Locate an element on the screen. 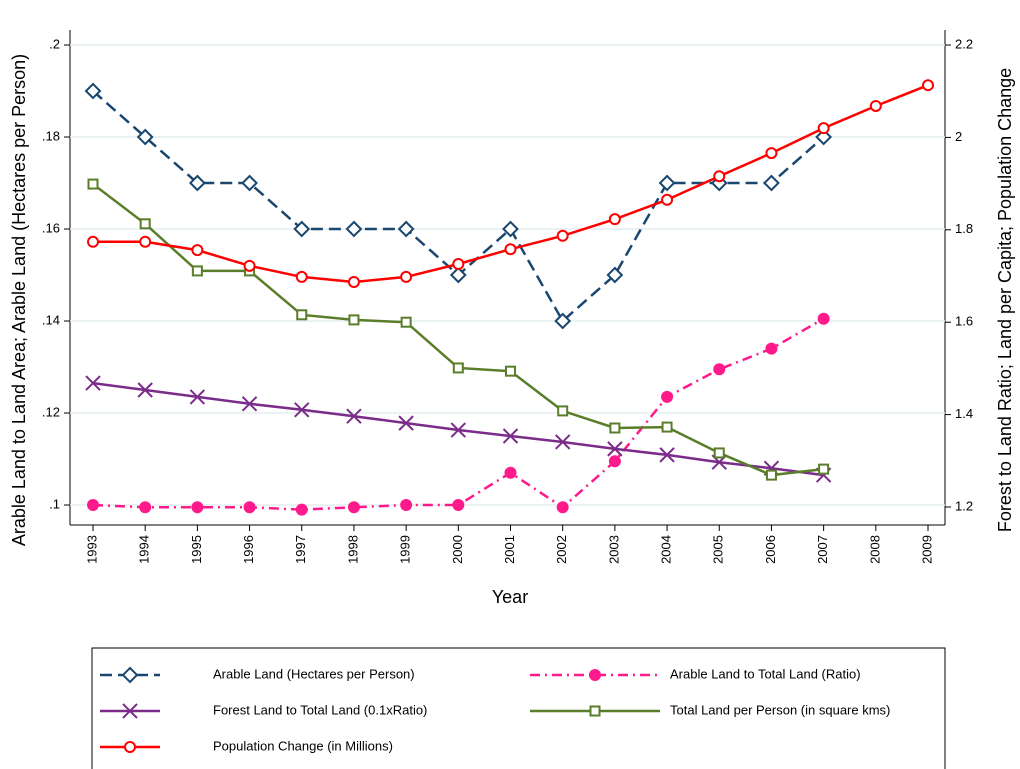  y2-tick-label: 1.8 is located at coordinates (964, 228).